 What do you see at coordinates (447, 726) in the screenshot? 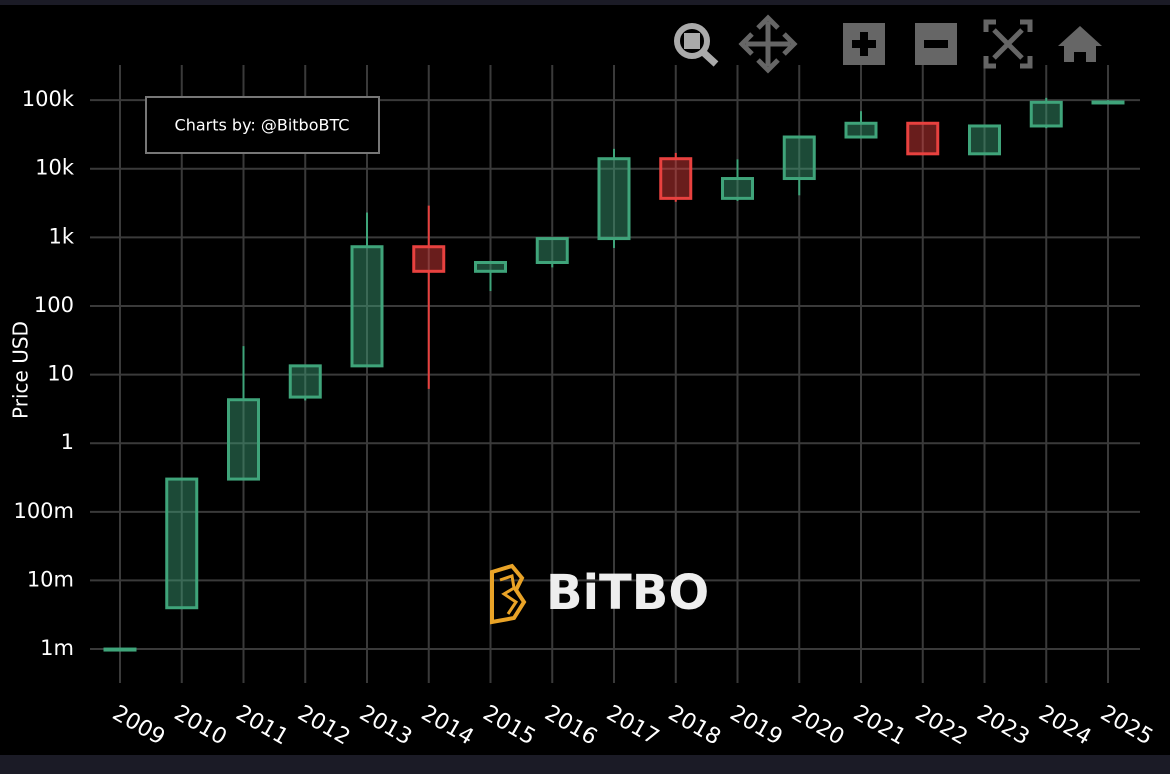
I see `x-tick-label: 2014` at bounding box center [447, 726].